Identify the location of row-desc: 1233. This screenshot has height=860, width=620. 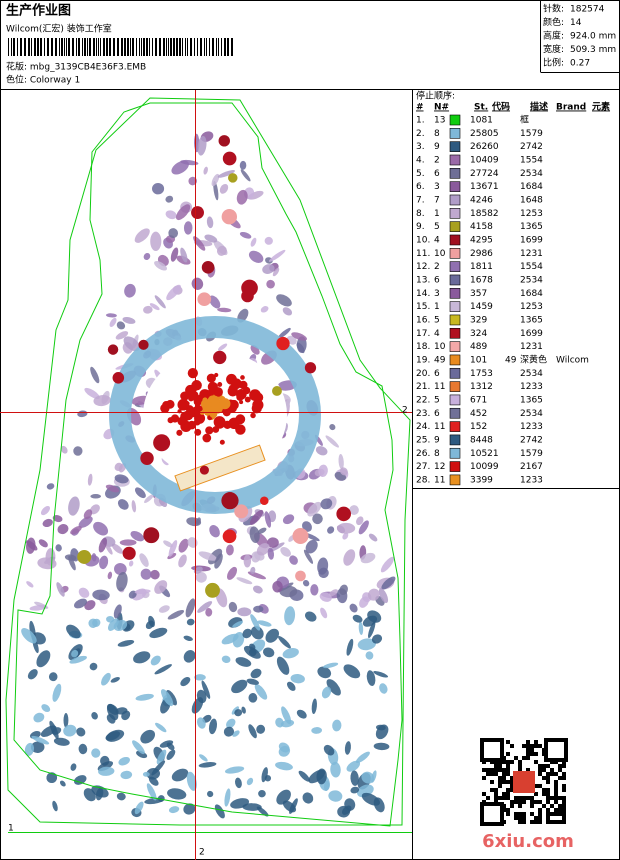
(531, 427).